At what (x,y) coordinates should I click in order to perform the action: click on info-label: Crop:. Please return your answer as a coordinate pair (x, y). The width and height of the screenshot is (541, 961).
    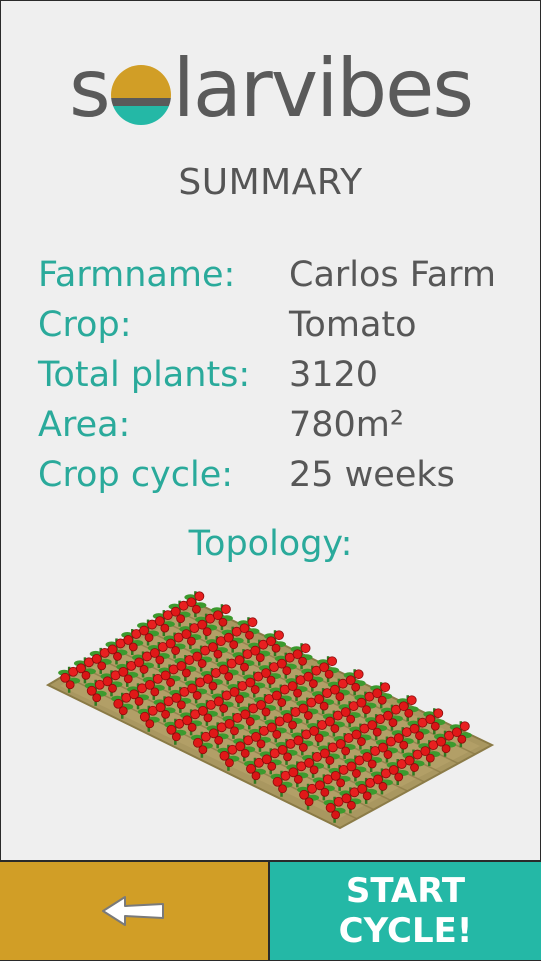
    Looking at the image, I should click on (85, 325).